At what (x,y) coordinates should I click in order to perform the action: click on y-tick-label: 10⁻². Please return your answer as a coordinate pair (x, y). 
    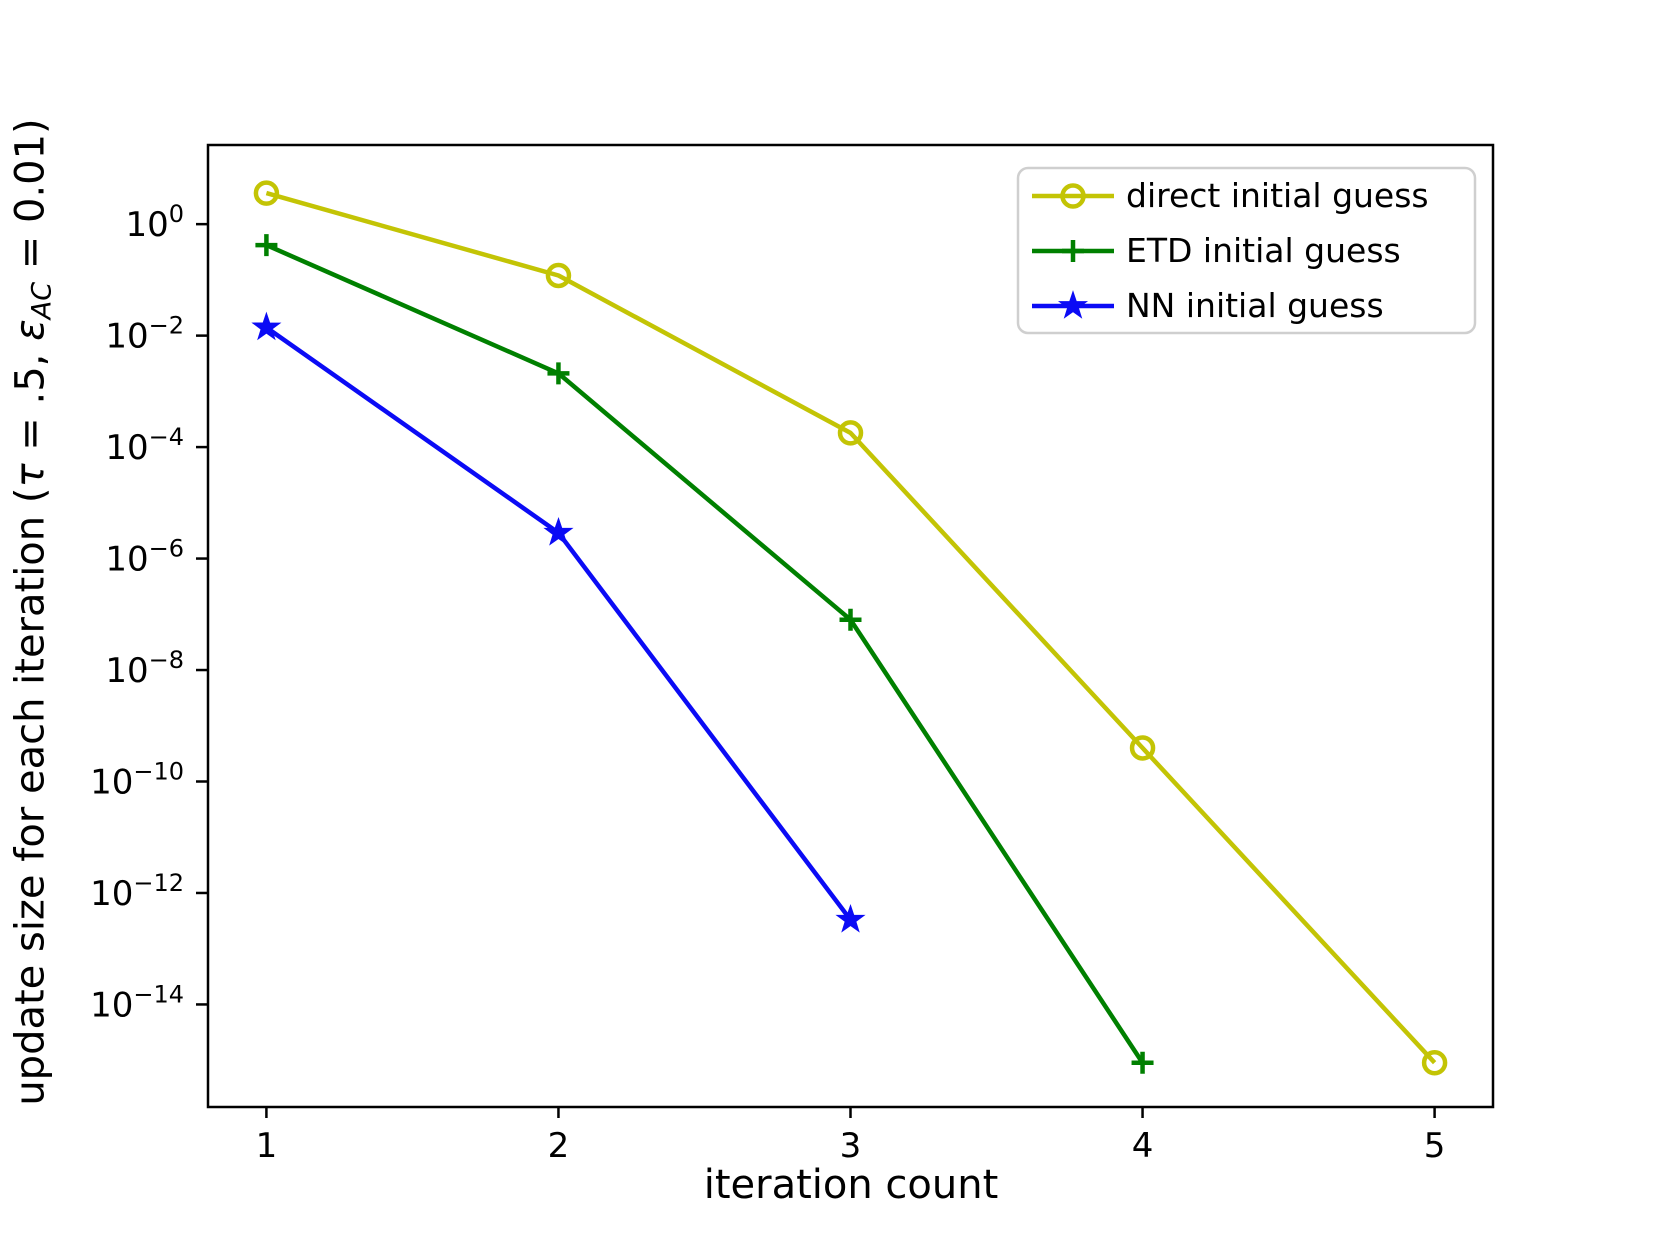
    Looking at the image, I should click on (144, 334).